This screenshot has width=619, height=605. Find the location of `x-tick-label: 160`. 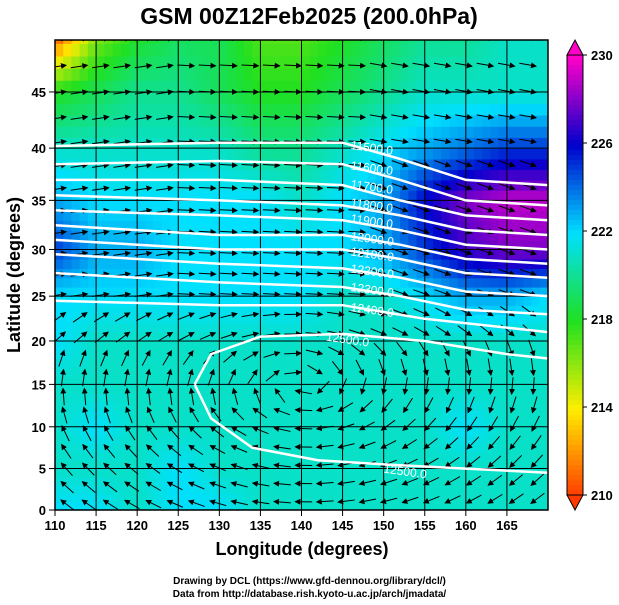

x-tick-label: 160 is located at coordinates (466, 525).